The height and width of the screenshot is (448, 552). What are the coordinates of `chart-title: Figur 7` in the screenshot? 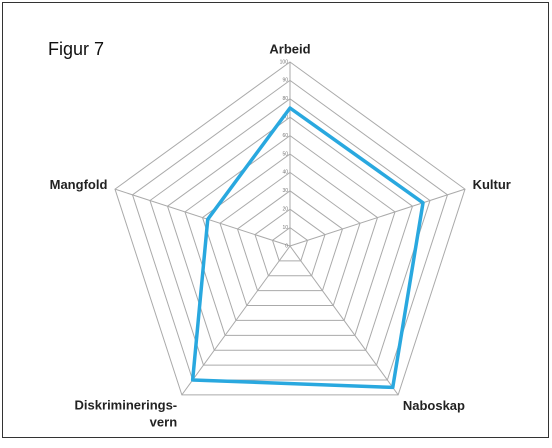 It's located at (76, 49).